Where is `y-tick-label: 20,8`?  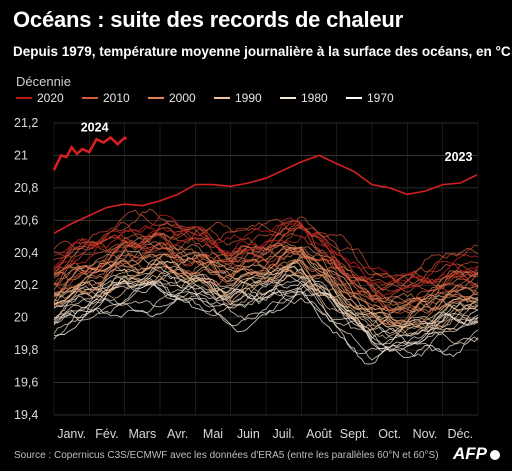 y-tick-label: 20,8 is located at coordinates (26, 188).